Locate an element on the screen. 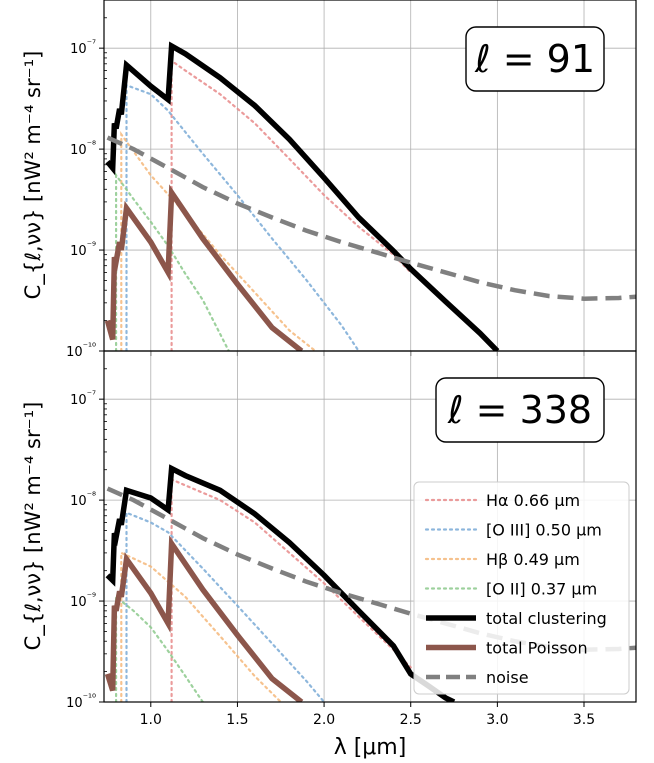  legend-label-4: total clustering is located at coordinates (546, 618).